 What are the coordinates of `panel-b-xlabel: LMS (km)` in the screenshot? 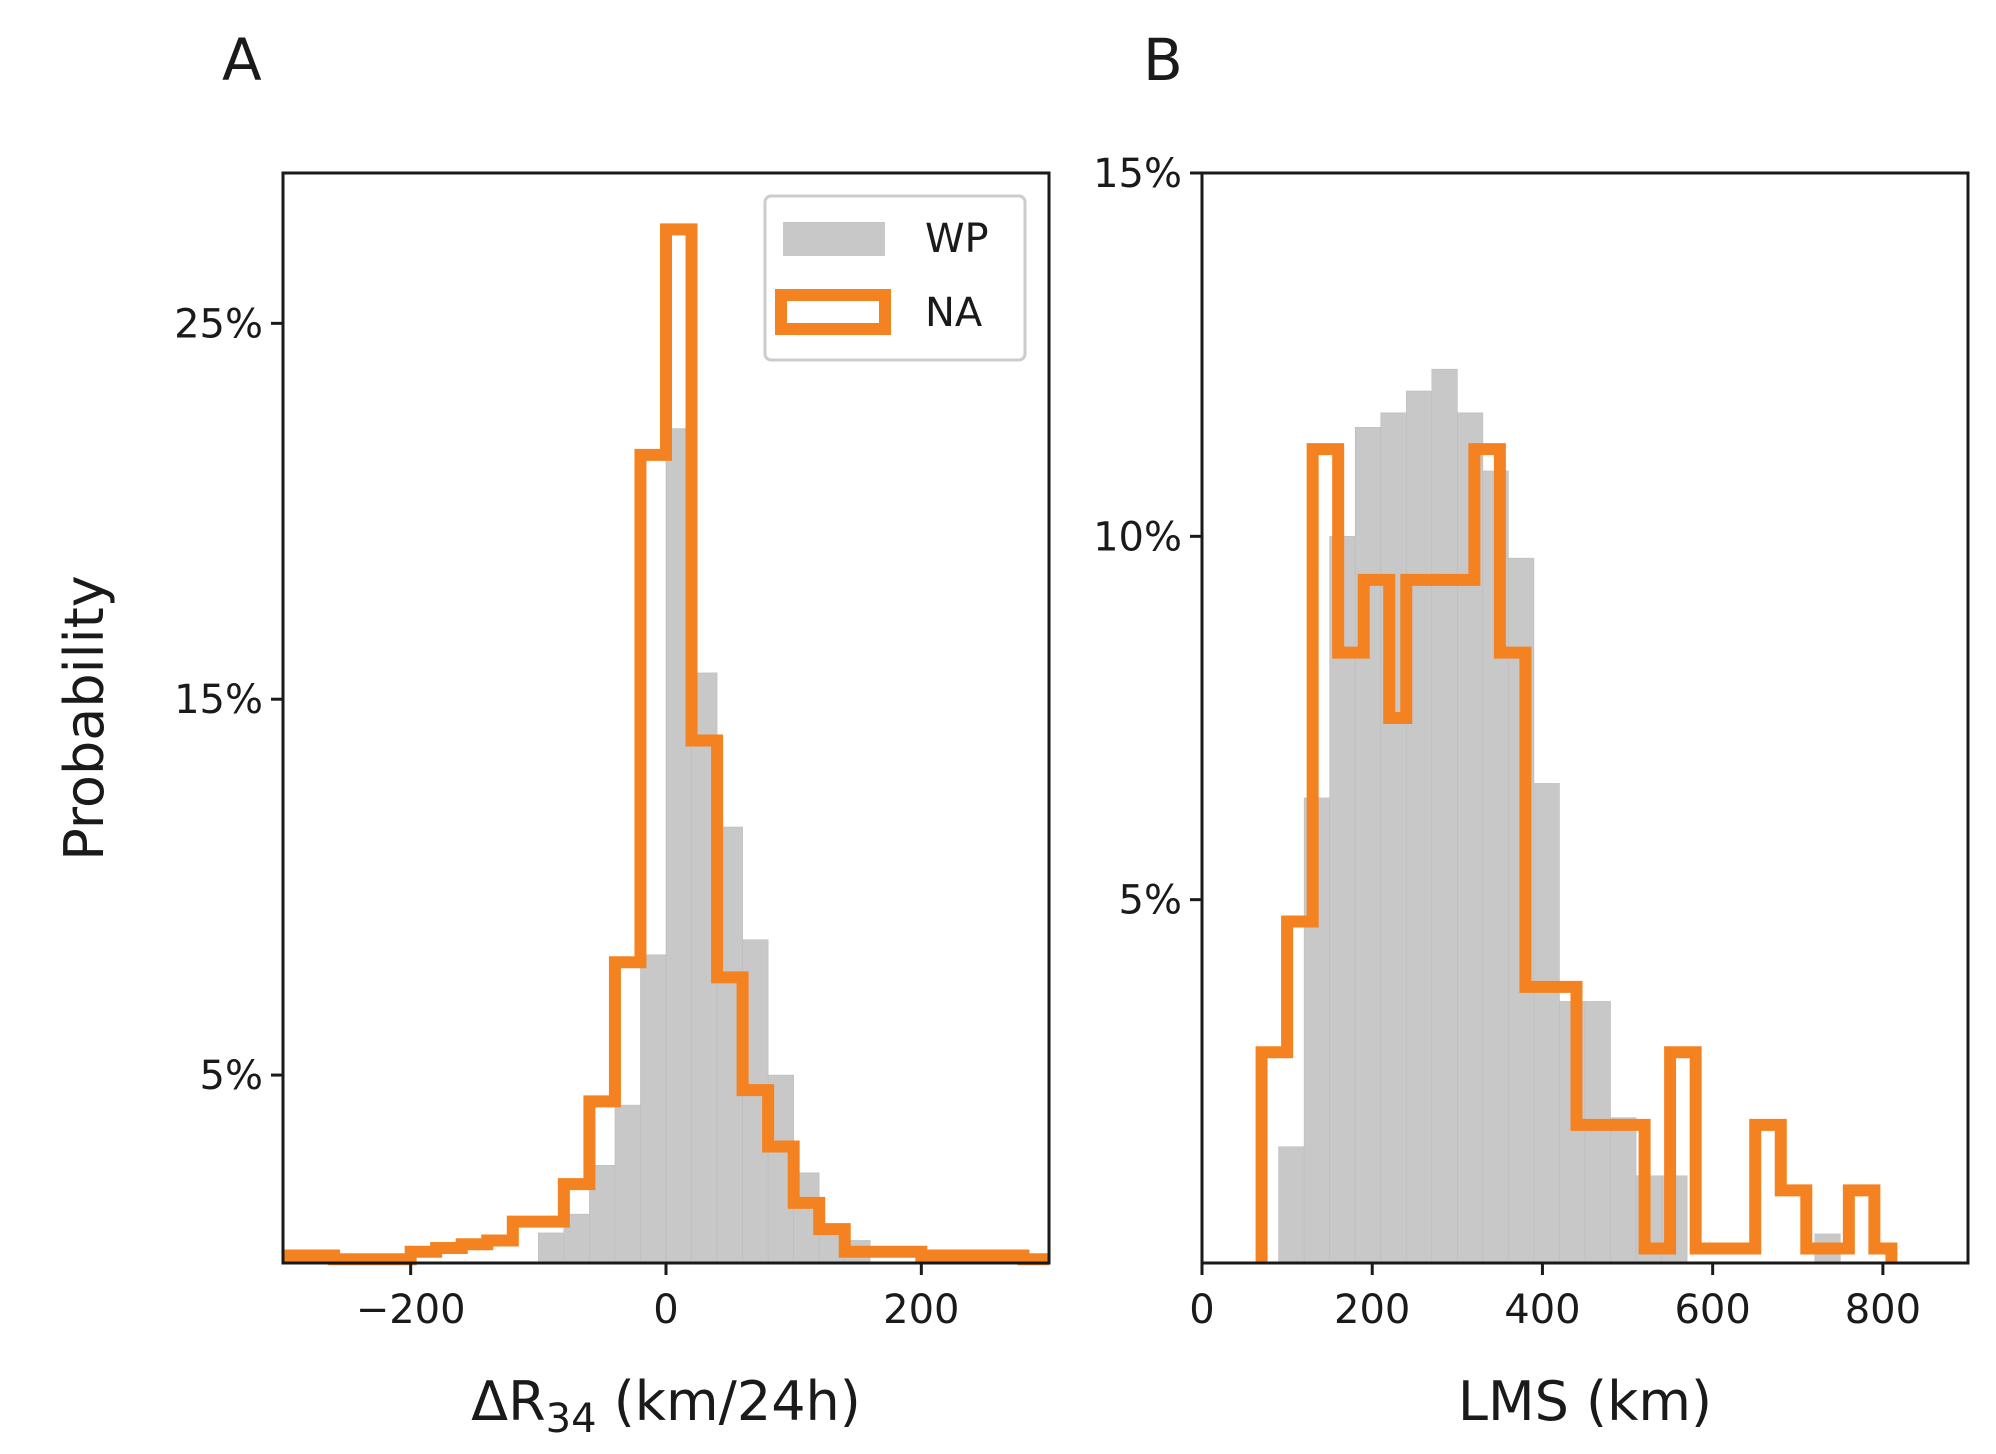 It's located at (1585, 1401).